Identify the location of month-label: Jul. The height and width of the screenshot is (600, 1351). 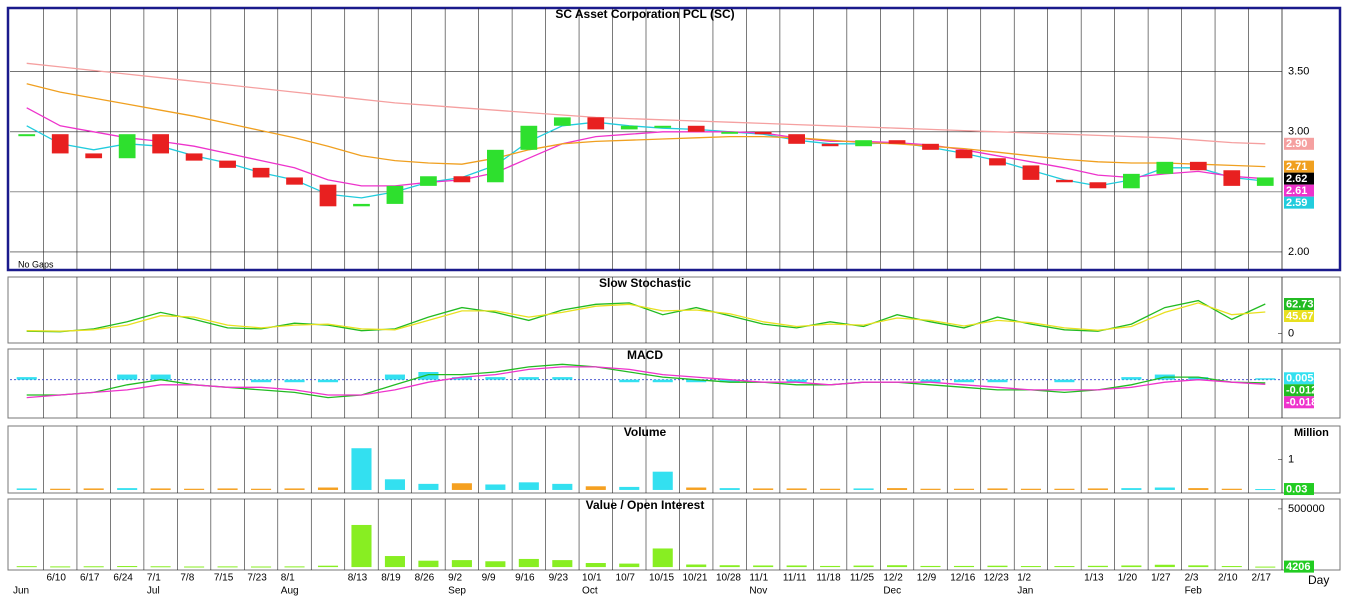
(153, 591).